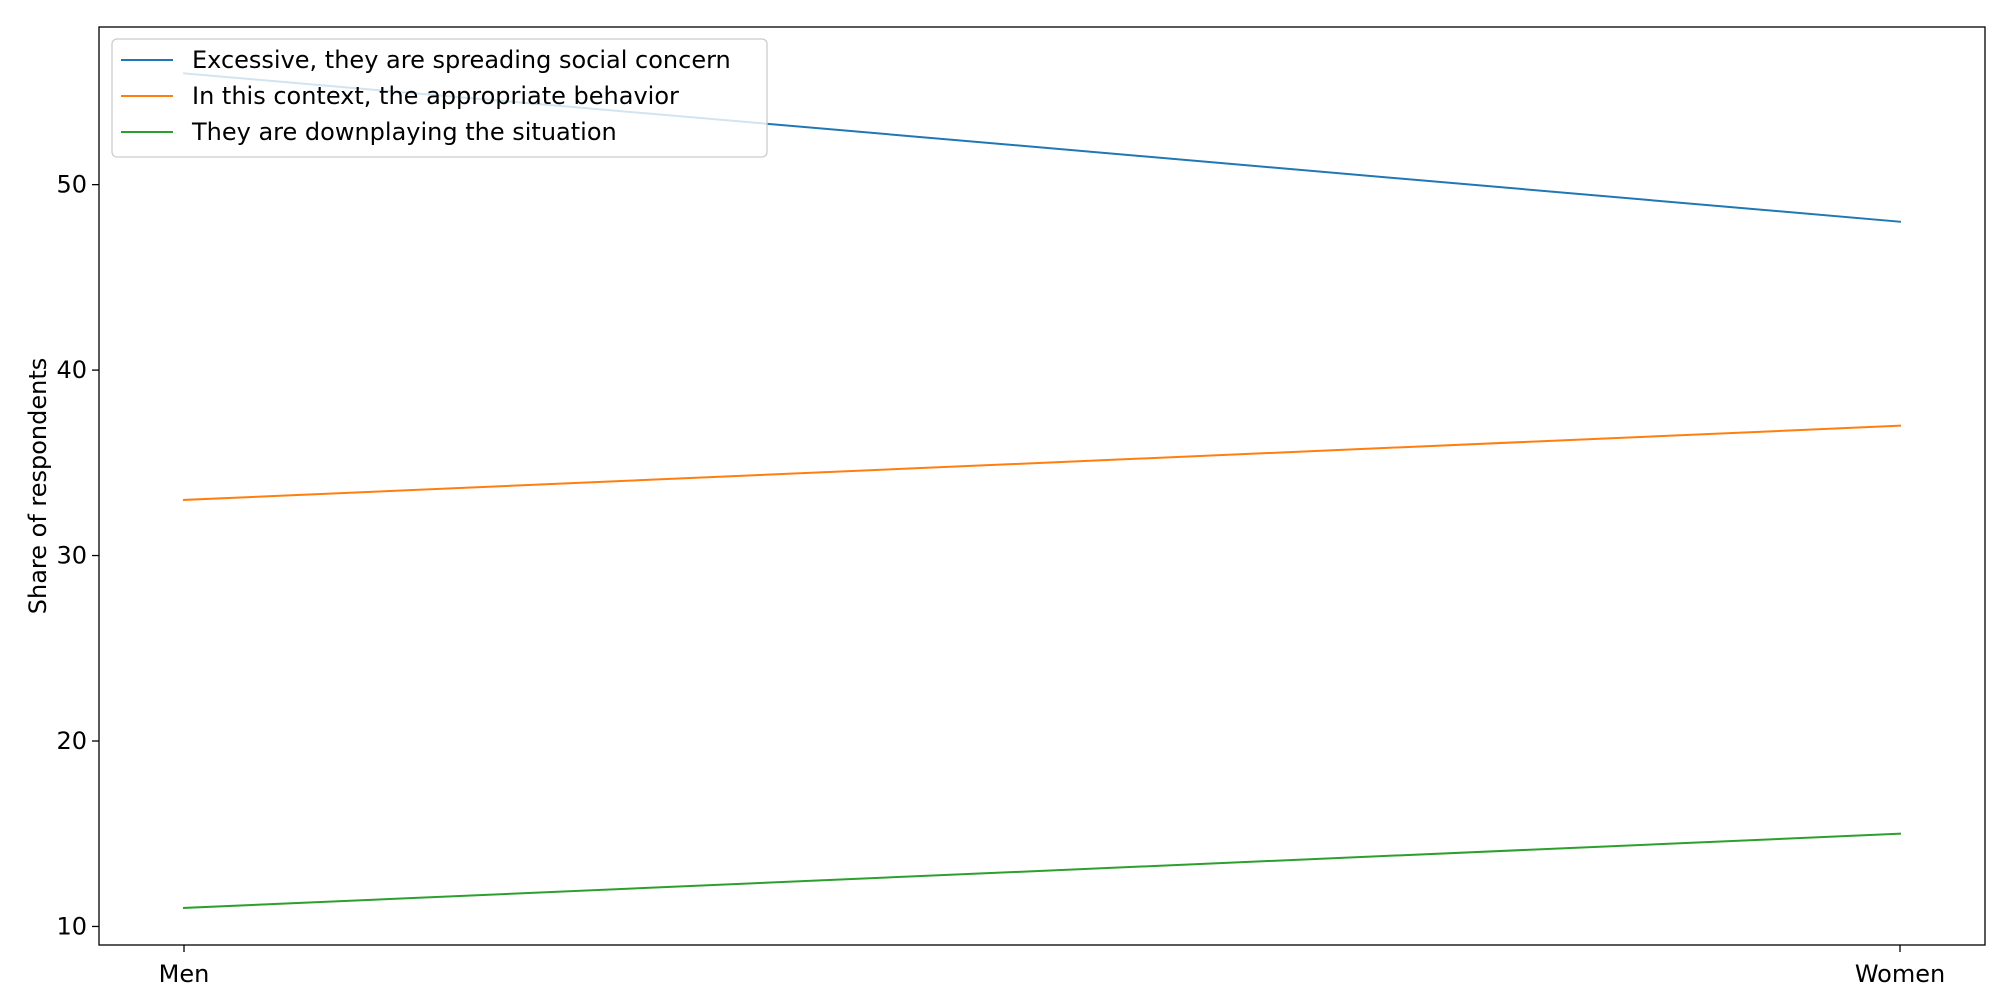  I want to click on legend-label: They are downplaying the situation, so click(404, 132).